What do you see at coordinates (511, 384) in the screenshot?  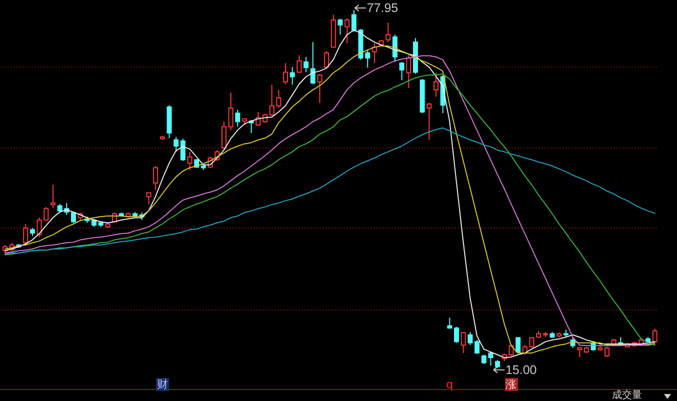 I see `annotation: 涨` at bounding box center [511, 384].